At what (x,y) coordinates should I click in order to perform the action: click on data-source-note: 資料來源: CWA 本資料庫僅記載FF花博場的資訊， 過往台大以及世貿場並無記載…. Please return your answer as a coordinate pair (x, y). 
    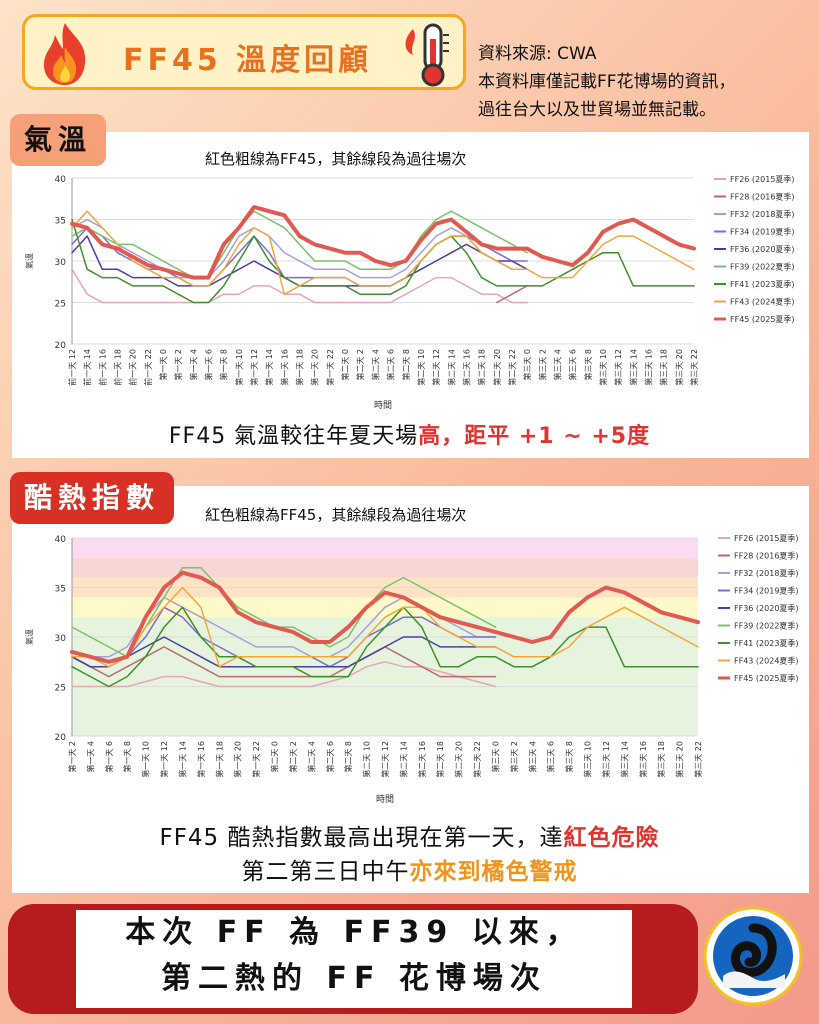
    Looking at the image, I should click on (607, 82).